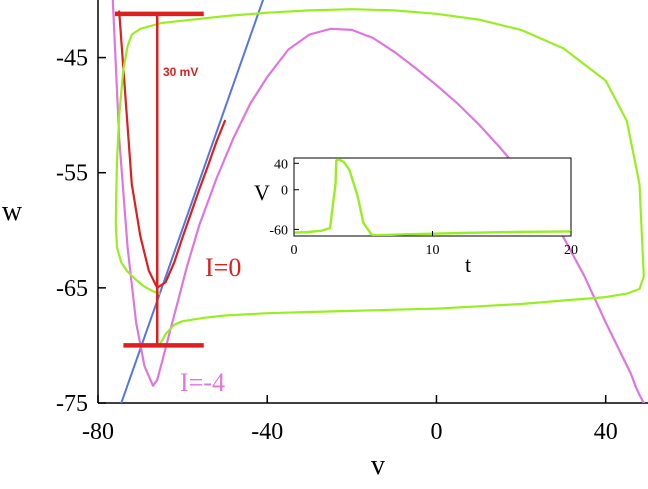  Describe the element at coordinates (12, 211) in the screenshot. I see `y-axis-label: w` at that location.